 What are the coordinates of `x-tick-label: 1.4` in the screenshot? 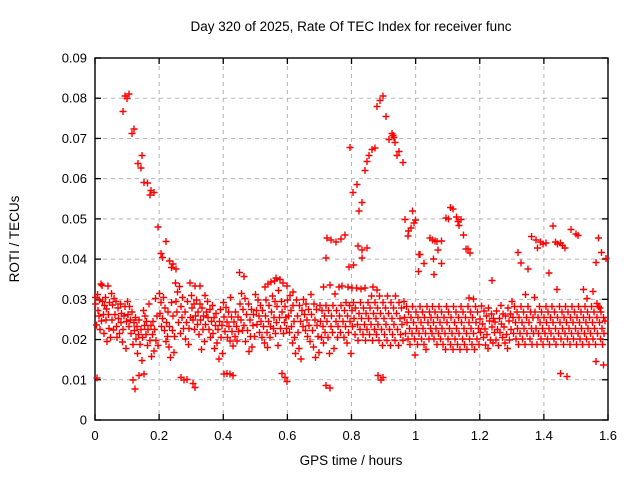 It's located at (544, 435).